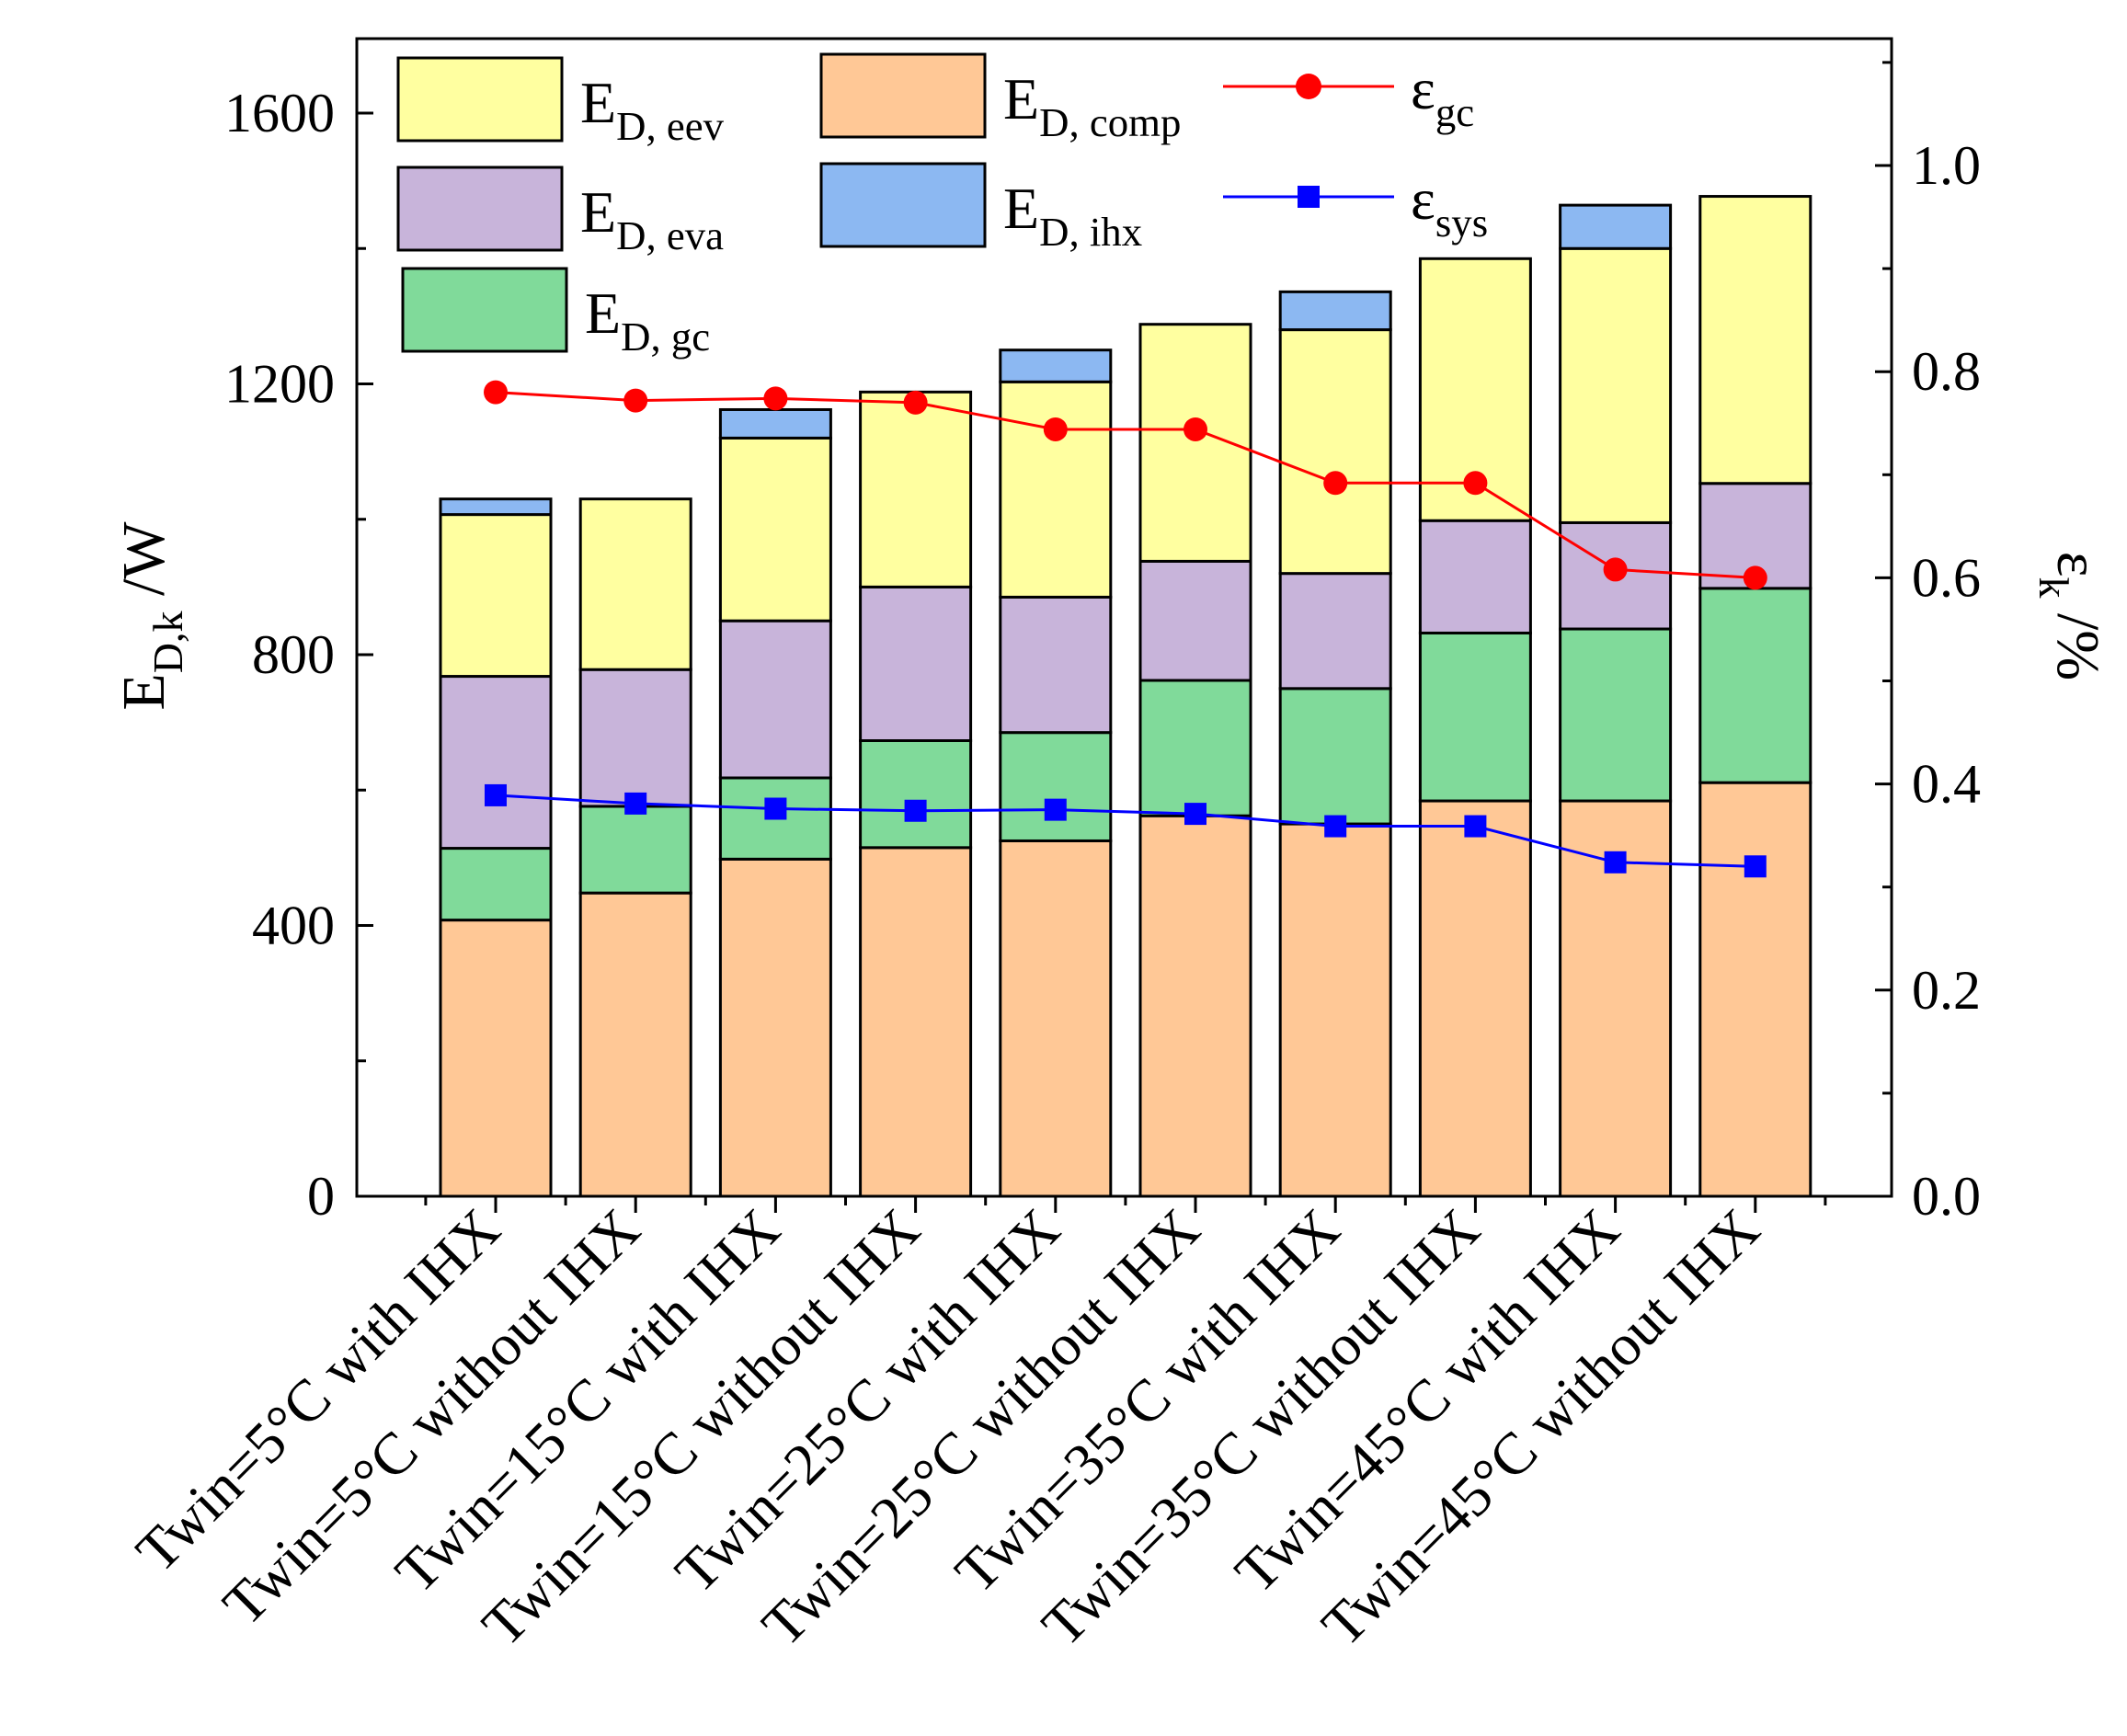 This screenshot has height=1736, width=2127. What do you see at coordinates (1946, 1196) in the screenshot?
I see `right-tick-label: 0.0` at bounding box center [1946, 1196].